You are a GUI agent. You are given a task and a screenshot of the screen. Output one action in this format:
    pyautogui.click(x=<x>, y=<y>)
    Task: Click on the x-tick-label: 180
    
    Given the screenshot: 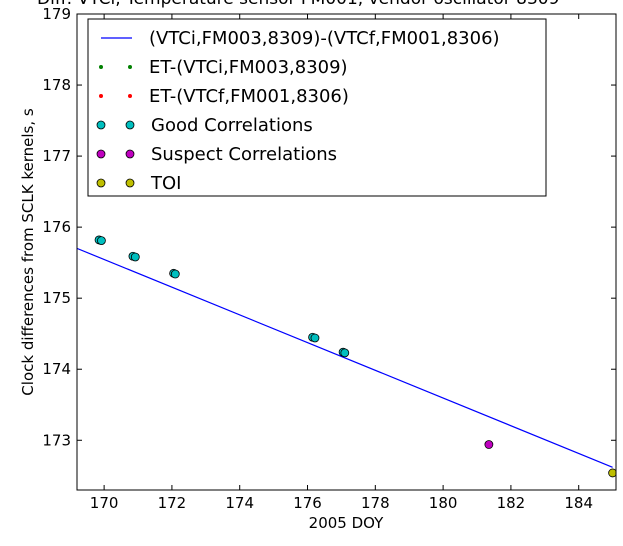 What is the action you would take?
    pyautogui.click(x=443, y=503)
    